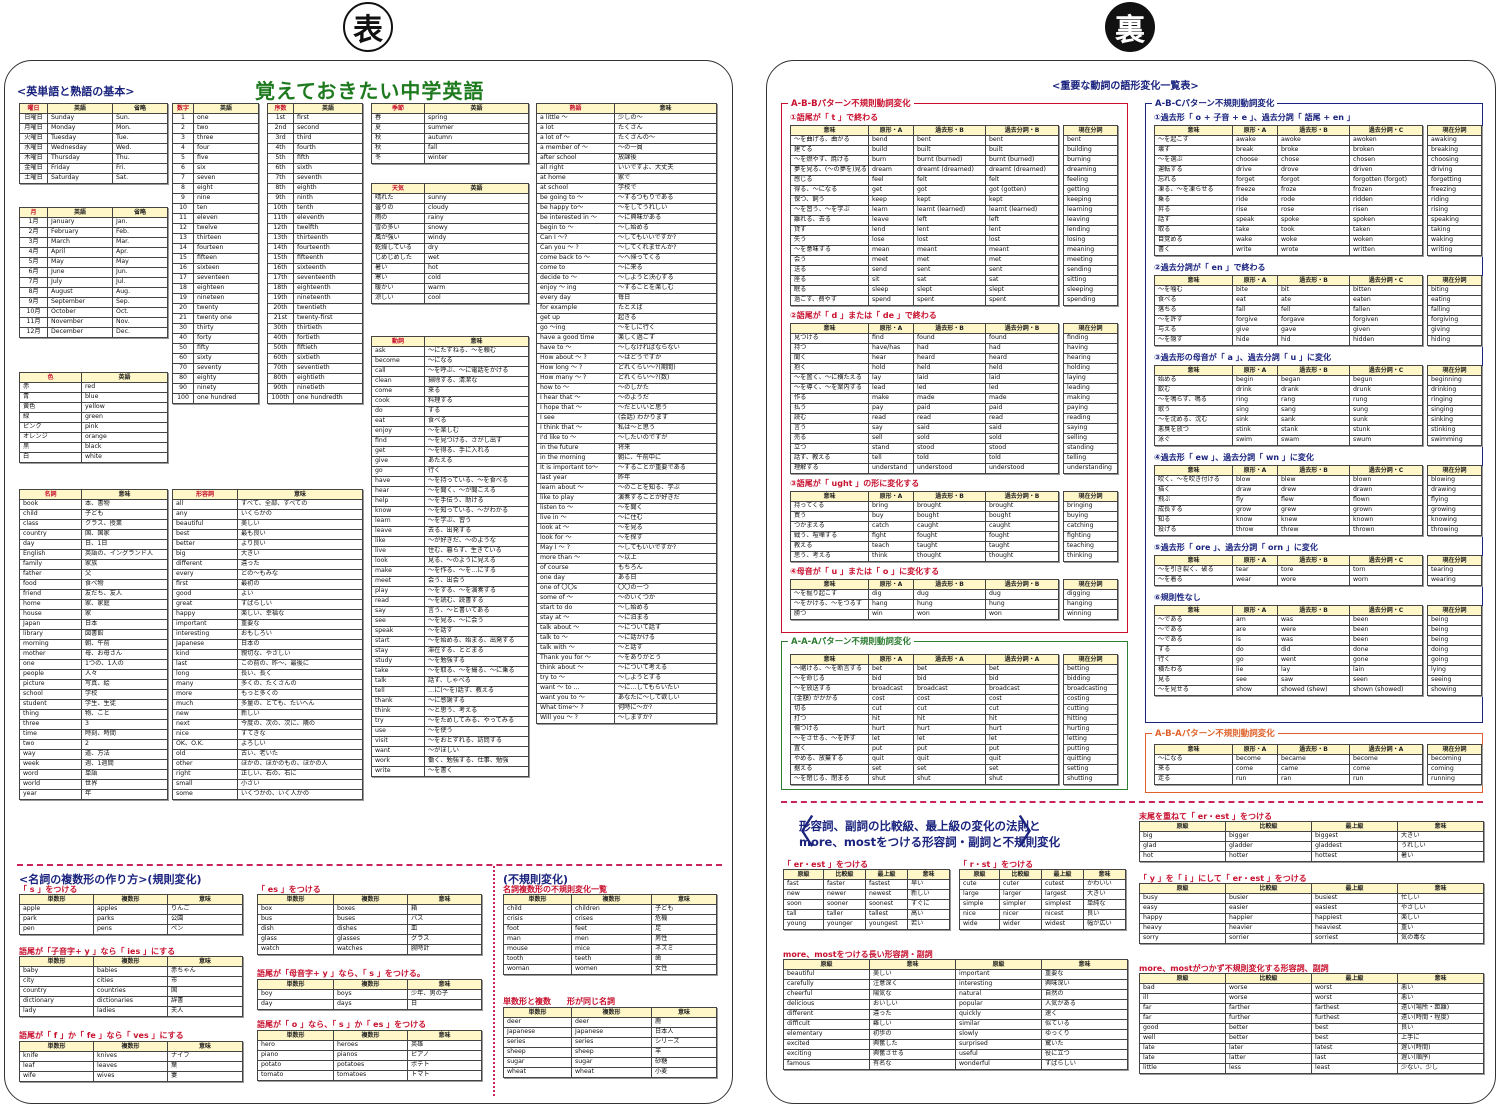  I want to click on table-cell: 〜をためしてみる、やってみる, so click(476, 721).